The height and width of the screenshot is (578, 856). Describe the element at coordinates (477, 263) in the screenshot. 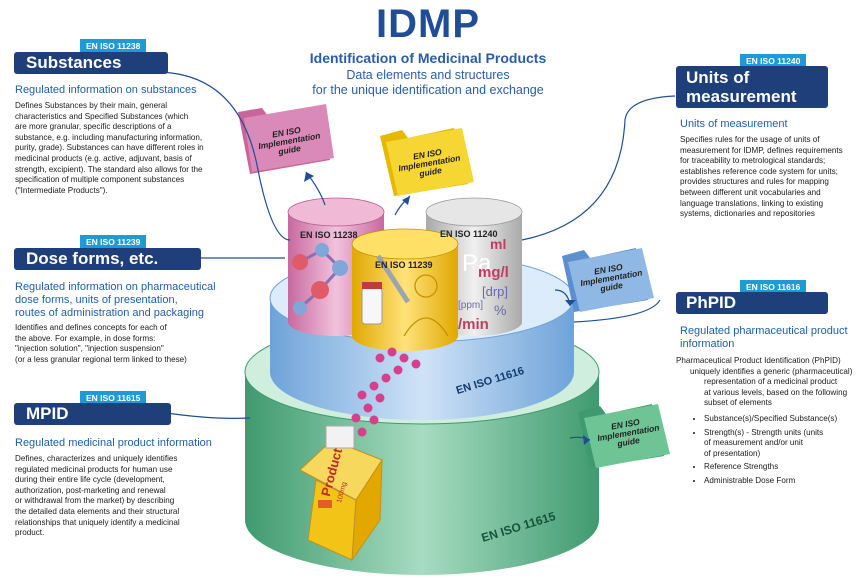

I see `unit-text: Pa` at that location.